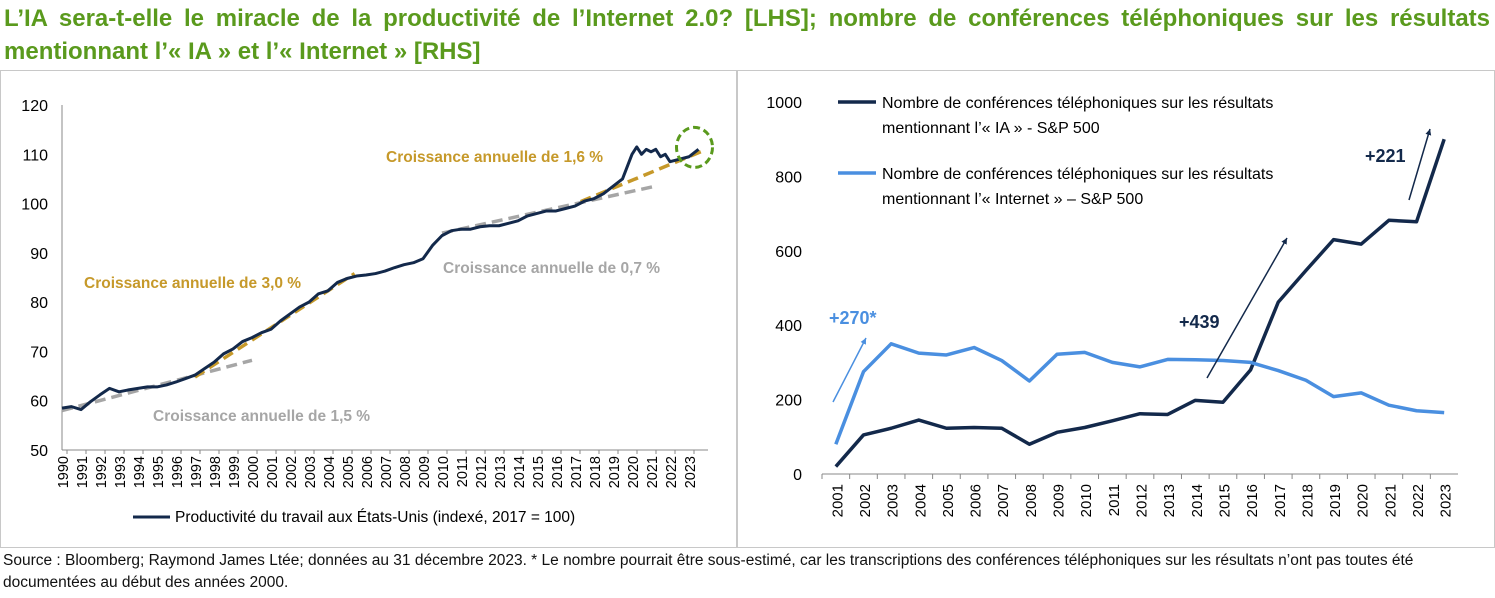 The height and width of the screenshot is (598, 1495). I want to click on left-y-tick-label: 110, so click(35, 155).